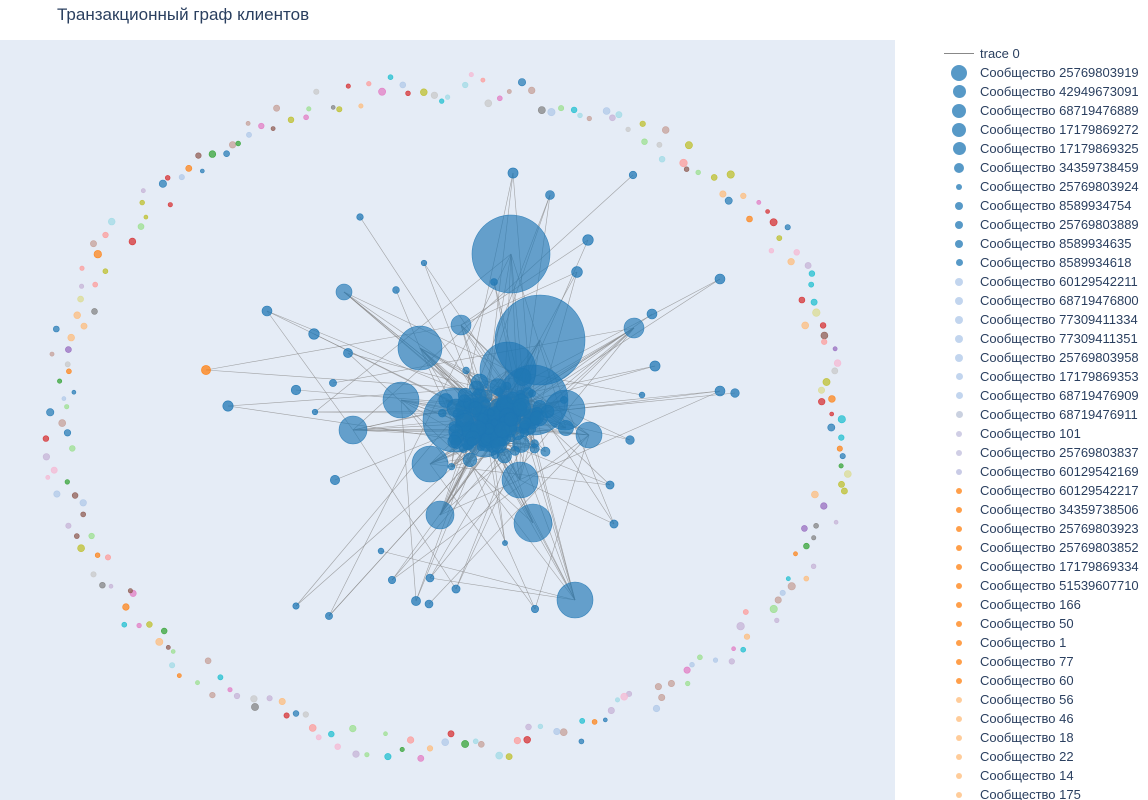 This screenshot has width=1148, height=800. I want to click on legend-item-23: Сообщество 60129542217, so click(1046, 490).